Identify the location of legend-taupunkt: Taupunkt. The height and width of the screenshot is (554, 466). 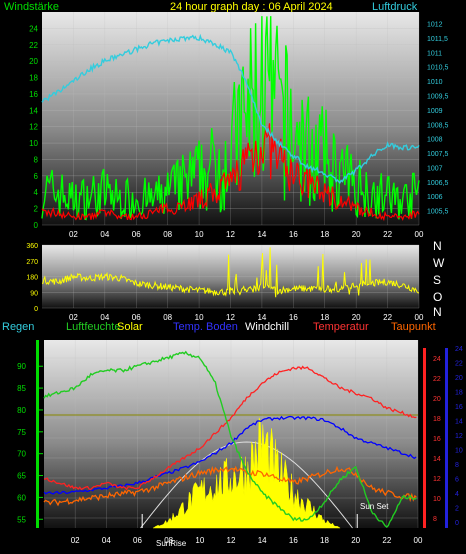
(413, 327).